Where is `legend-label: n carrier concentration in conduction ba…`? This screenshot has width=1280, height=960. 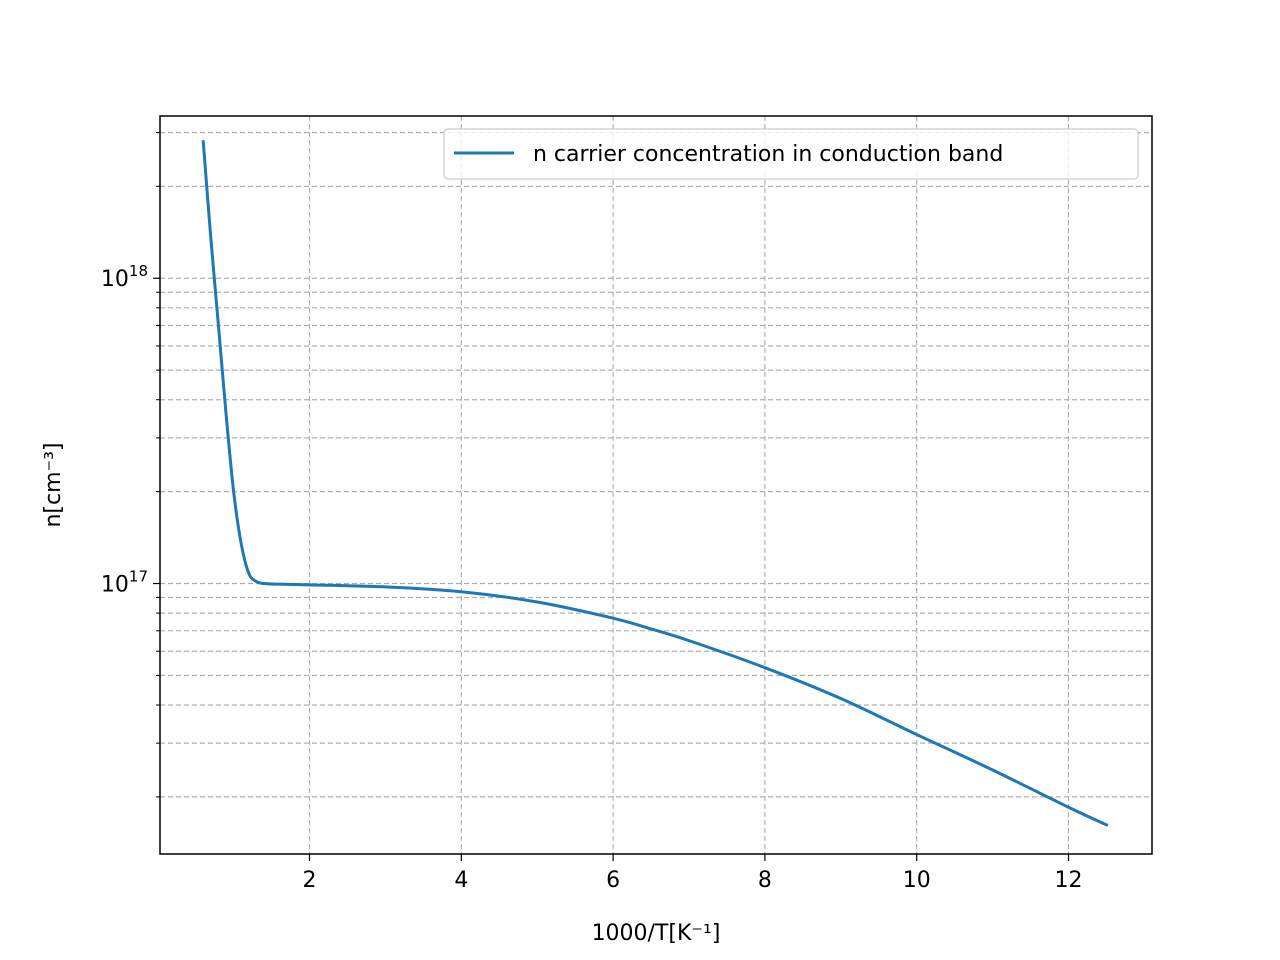 legend-label: n carrier concentration in conduction ba… is located at coordinates (768, 154).